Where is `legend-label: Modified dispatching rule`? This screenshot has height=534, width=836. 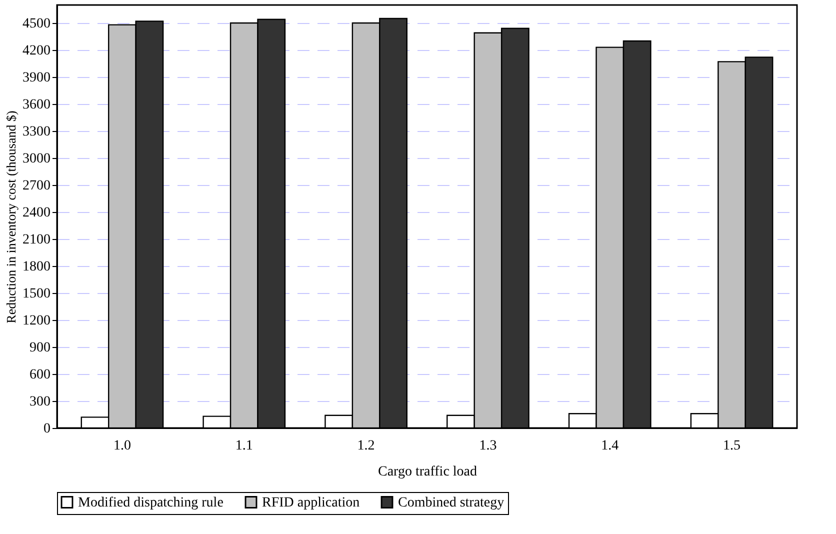
legend-label: Modified dispatching rule is located at coordinates (151, 502).